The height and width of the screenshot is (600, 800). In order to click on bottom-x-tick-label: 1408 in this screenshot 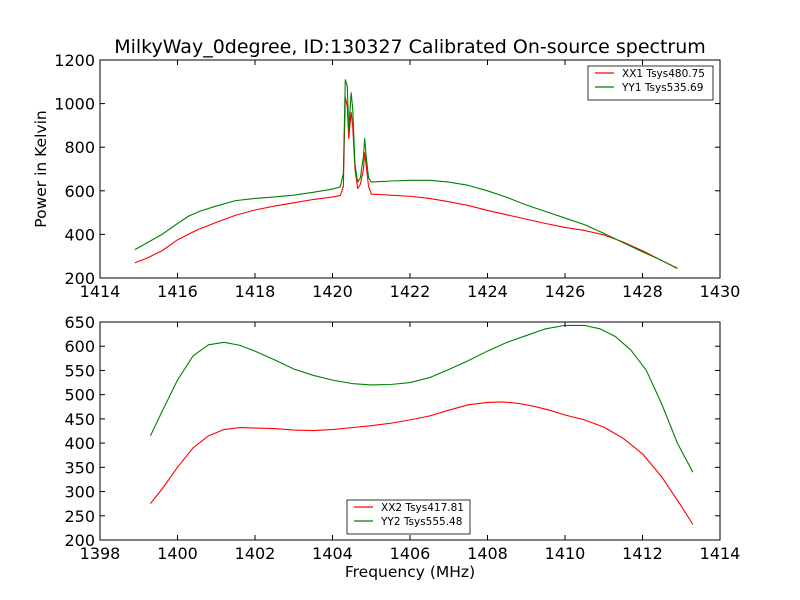, I will do `click(487, 553)`.